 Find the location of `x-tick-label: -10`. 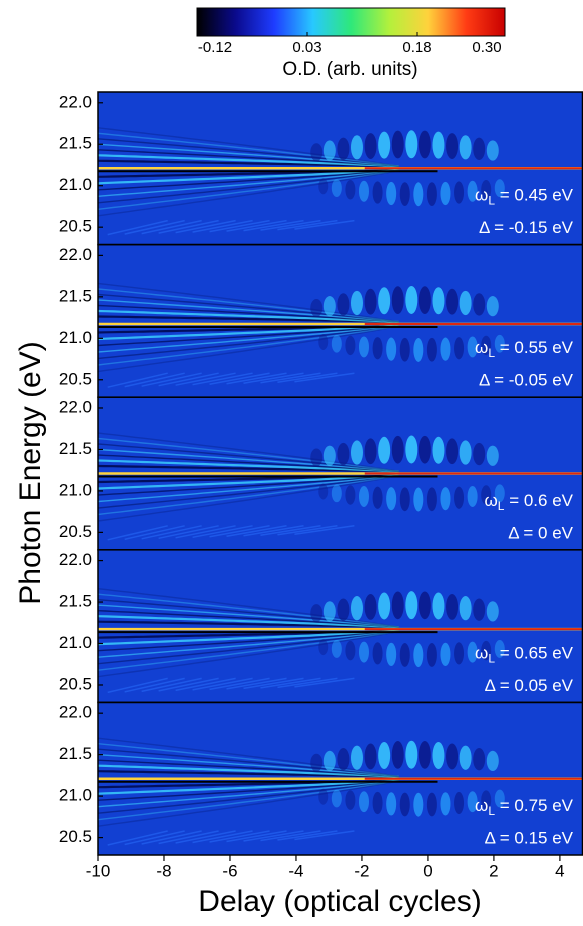

x-tick-label: -10 is located at coordinates (98, 870).